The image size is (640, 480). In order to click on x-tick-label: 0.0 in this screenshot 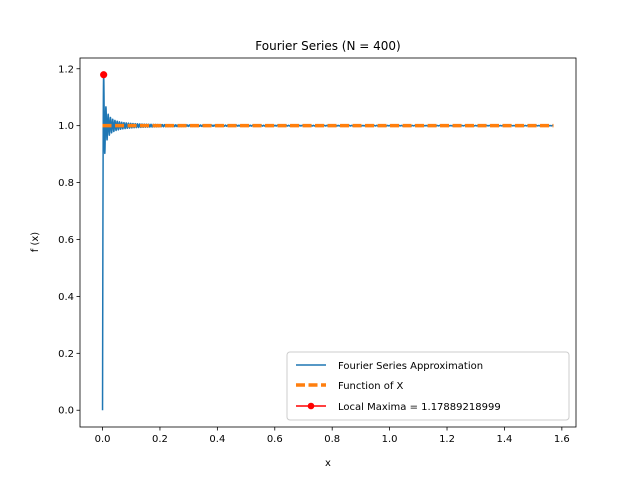, I will do `click(103, 439)`.